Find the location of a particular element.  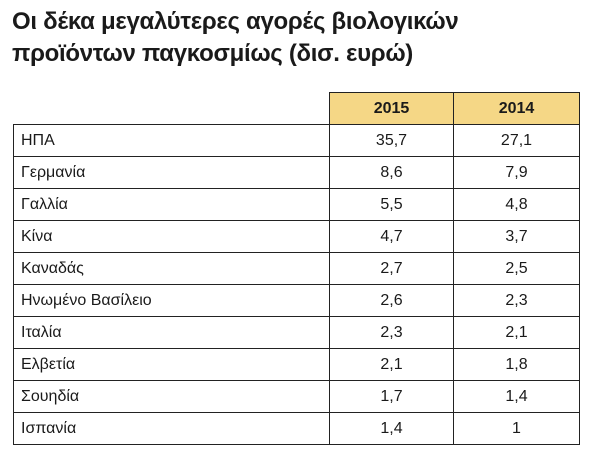

value-2015-cell: 8,6 is located at coordinates (391, 172).